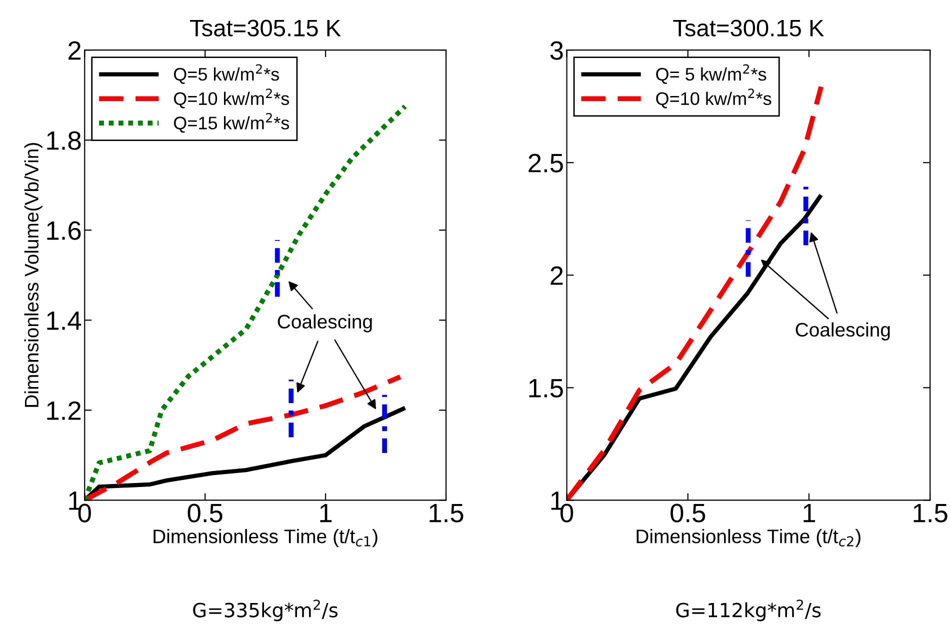 Image resolution: width=951 pixels, height=634 pixels. Describe the element at coordinates (64, 140) in the screenshot. I see `y-tick-label: 1.8` at that location.